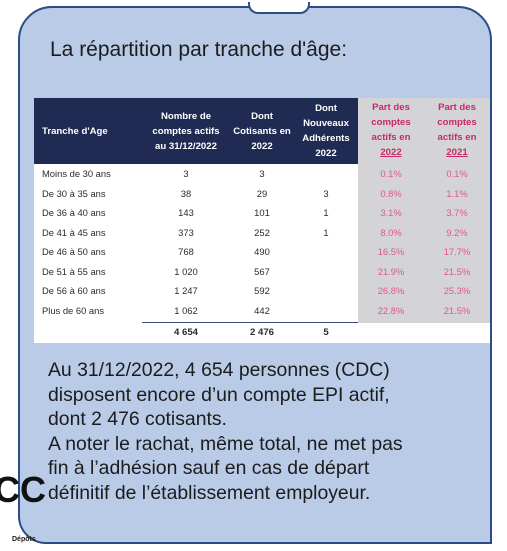  I want to click on cell-nombre: 38, so click(186, 193).